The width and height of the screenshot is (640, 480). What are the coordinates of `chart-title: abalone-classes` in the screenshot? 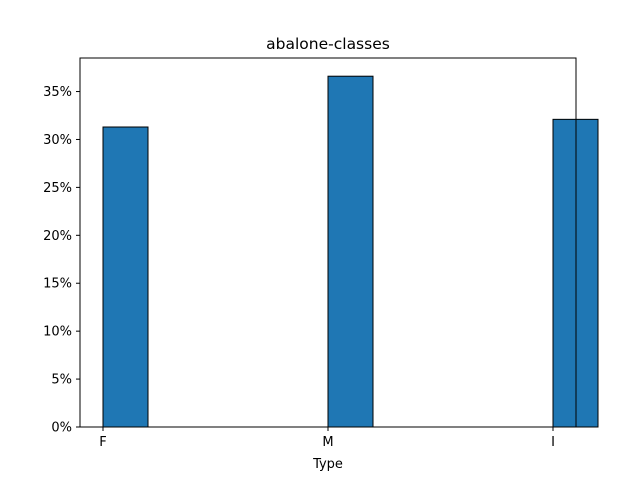 It's located at (328, 44).